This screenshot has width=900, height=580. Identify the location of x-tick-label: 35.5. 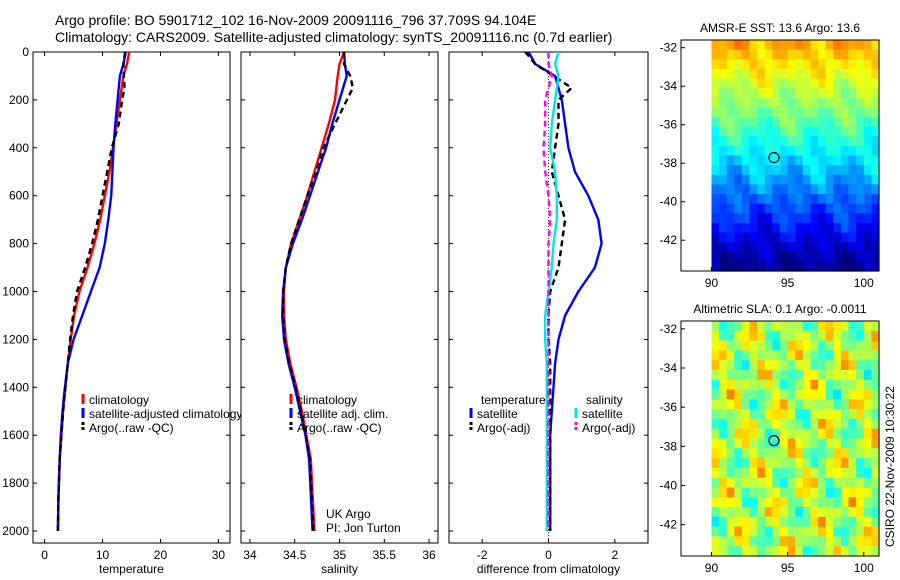
(385, 555).